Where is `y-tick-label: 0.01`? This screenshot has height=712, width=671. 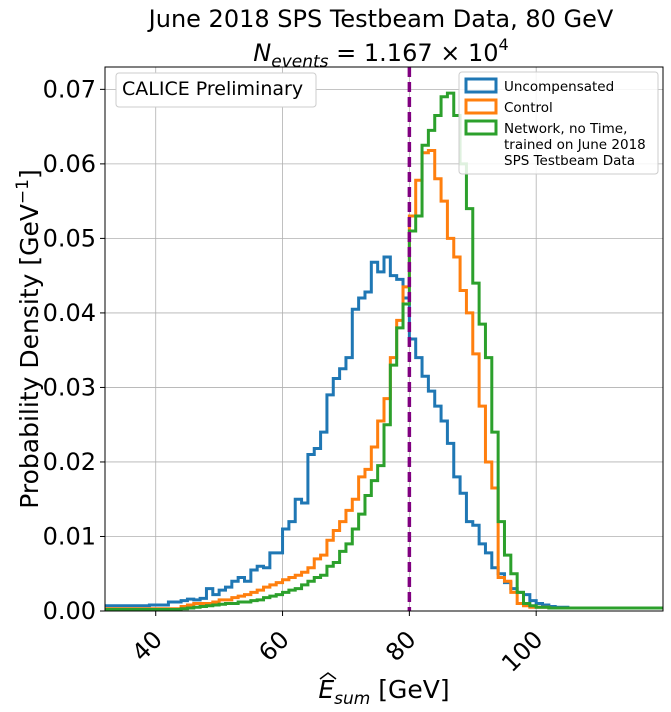 y-tick-label: 0.01 is located at coordinates (69, 536).